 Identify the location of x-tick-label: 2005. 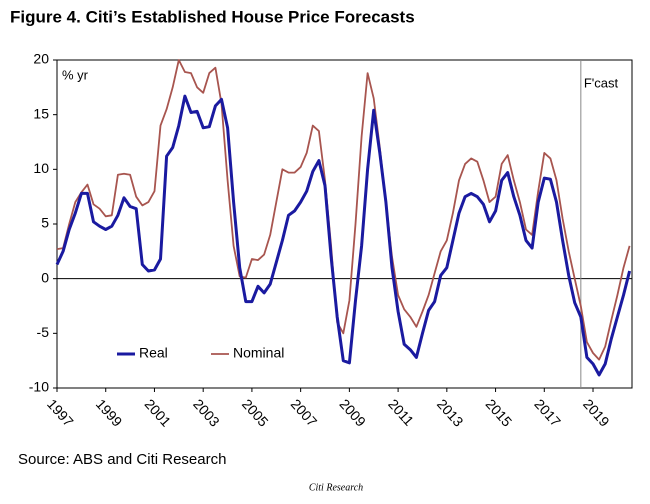
(255, 413).